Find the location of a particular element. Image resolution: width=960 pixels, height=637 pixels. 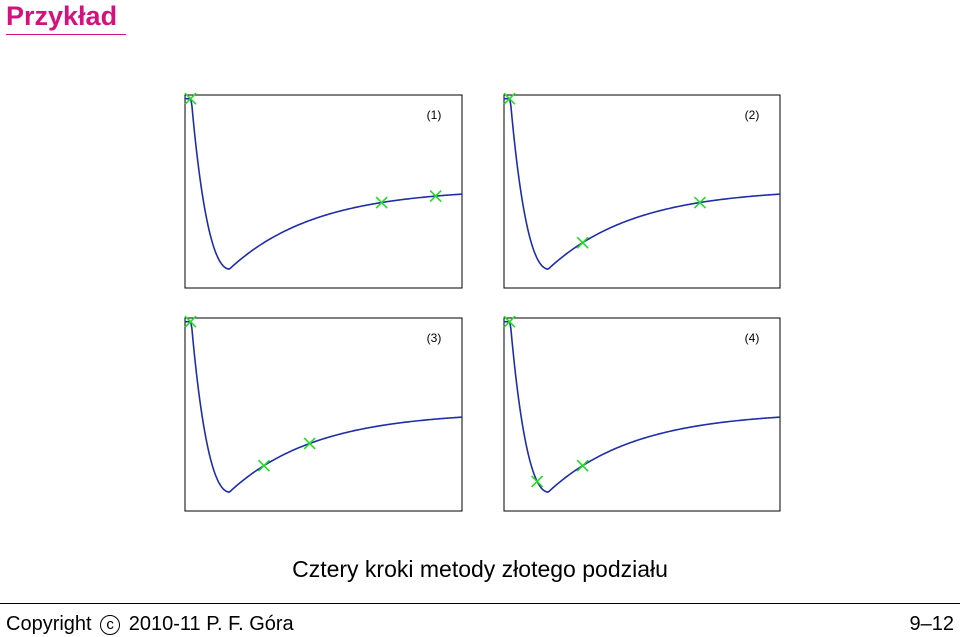

plot-panel-2: (2) is located at coordinates (642, 190).